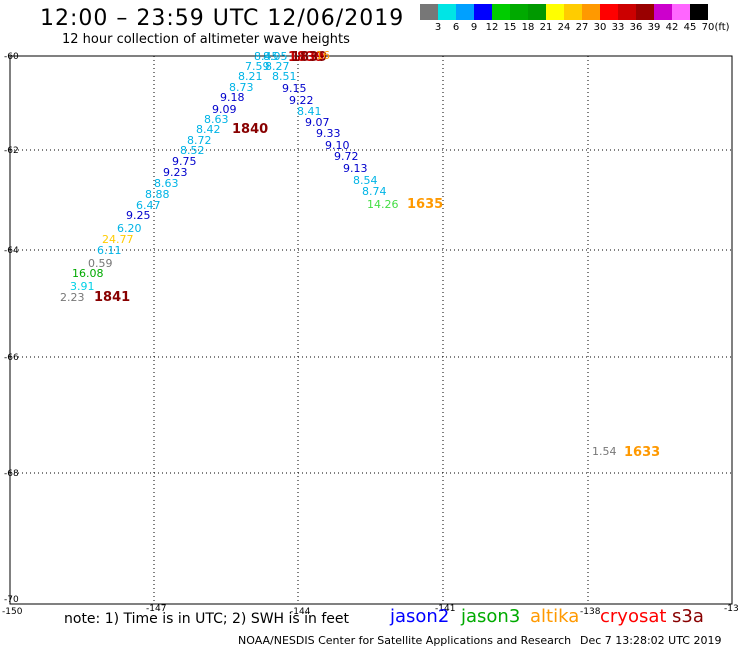 The width and height of the screenshot is (740, 650). I want to click on legend-tick-label: 33, so click(618, 27).